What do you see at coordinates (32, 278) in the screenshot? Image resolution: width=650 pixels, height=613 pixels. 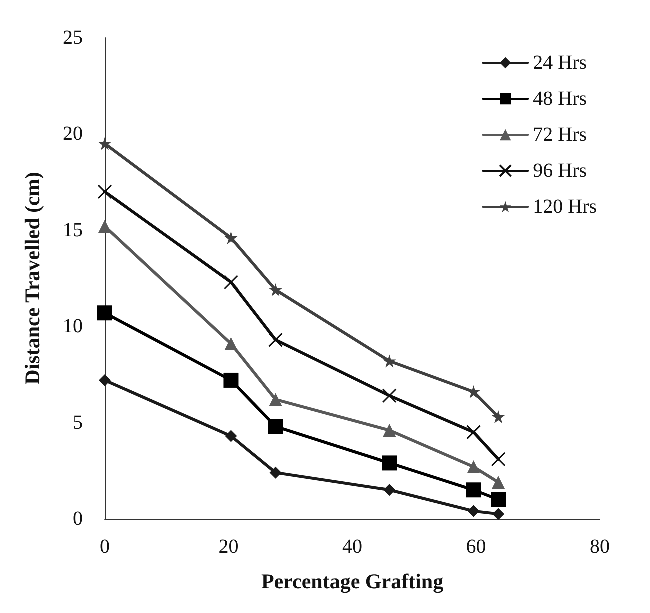 I see `y-axis-title: Distance Travelled (cm)` at bounding box center [32, 278].